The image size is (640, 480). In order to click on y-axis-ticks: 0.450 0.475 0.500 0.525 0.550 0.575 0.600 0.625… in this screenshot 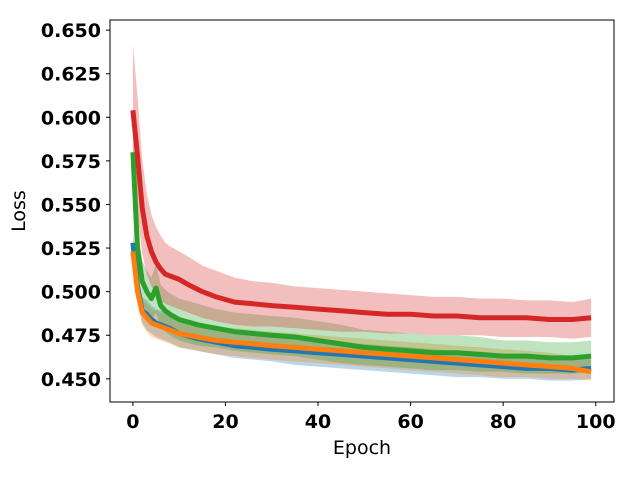, I will do `click(75, 205)`.